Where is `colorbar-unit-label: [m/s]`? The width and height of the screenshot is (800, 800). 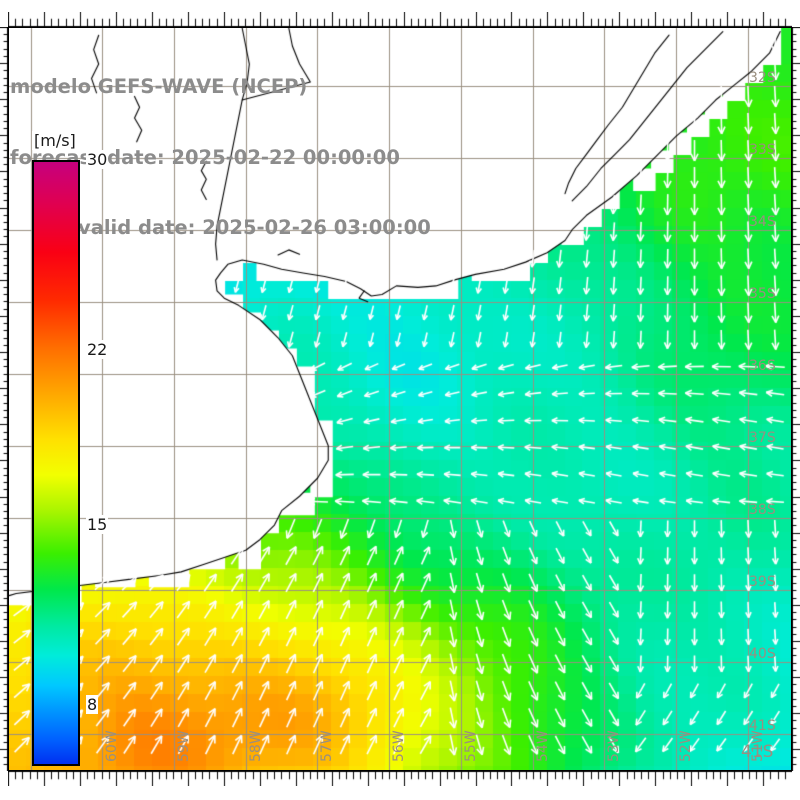
colorbar-unit-label: [m/s] is located at coordinates (55, 140).